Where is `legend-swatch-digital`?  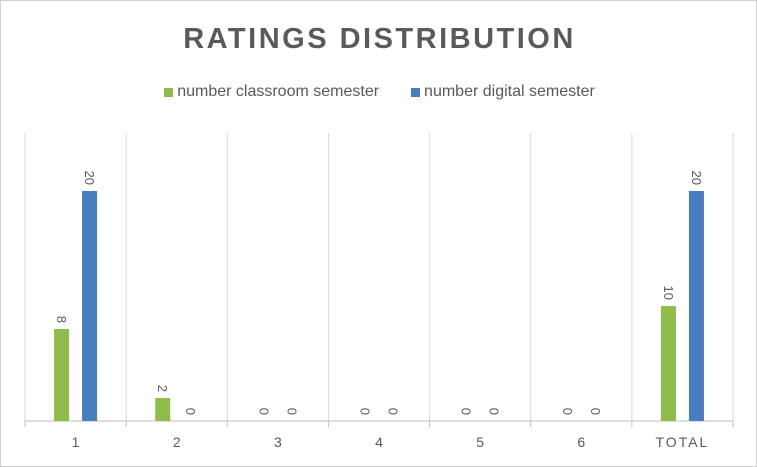 legend-swatch-digital is located at coordinates (416, 92).